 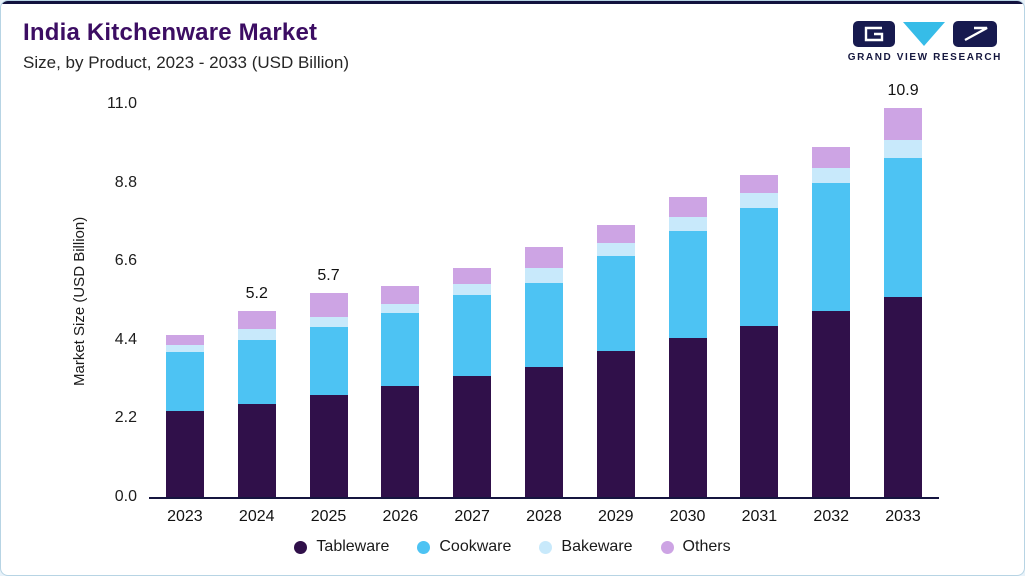 I want to click on bar-2028, so click(x=543, y=371).